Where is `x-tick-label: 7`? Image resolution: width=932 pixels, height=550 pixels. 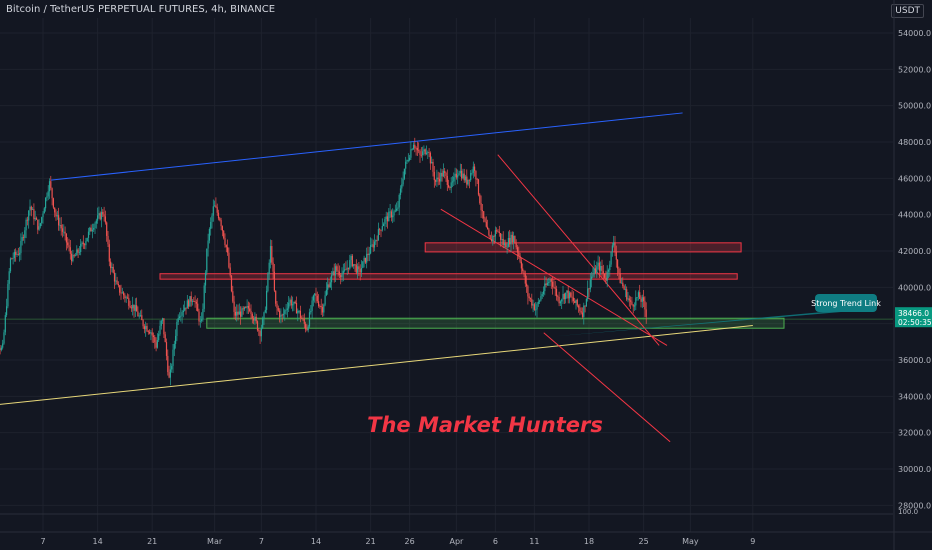 x-tick-label: 7 is located at coordinates (42, 541).